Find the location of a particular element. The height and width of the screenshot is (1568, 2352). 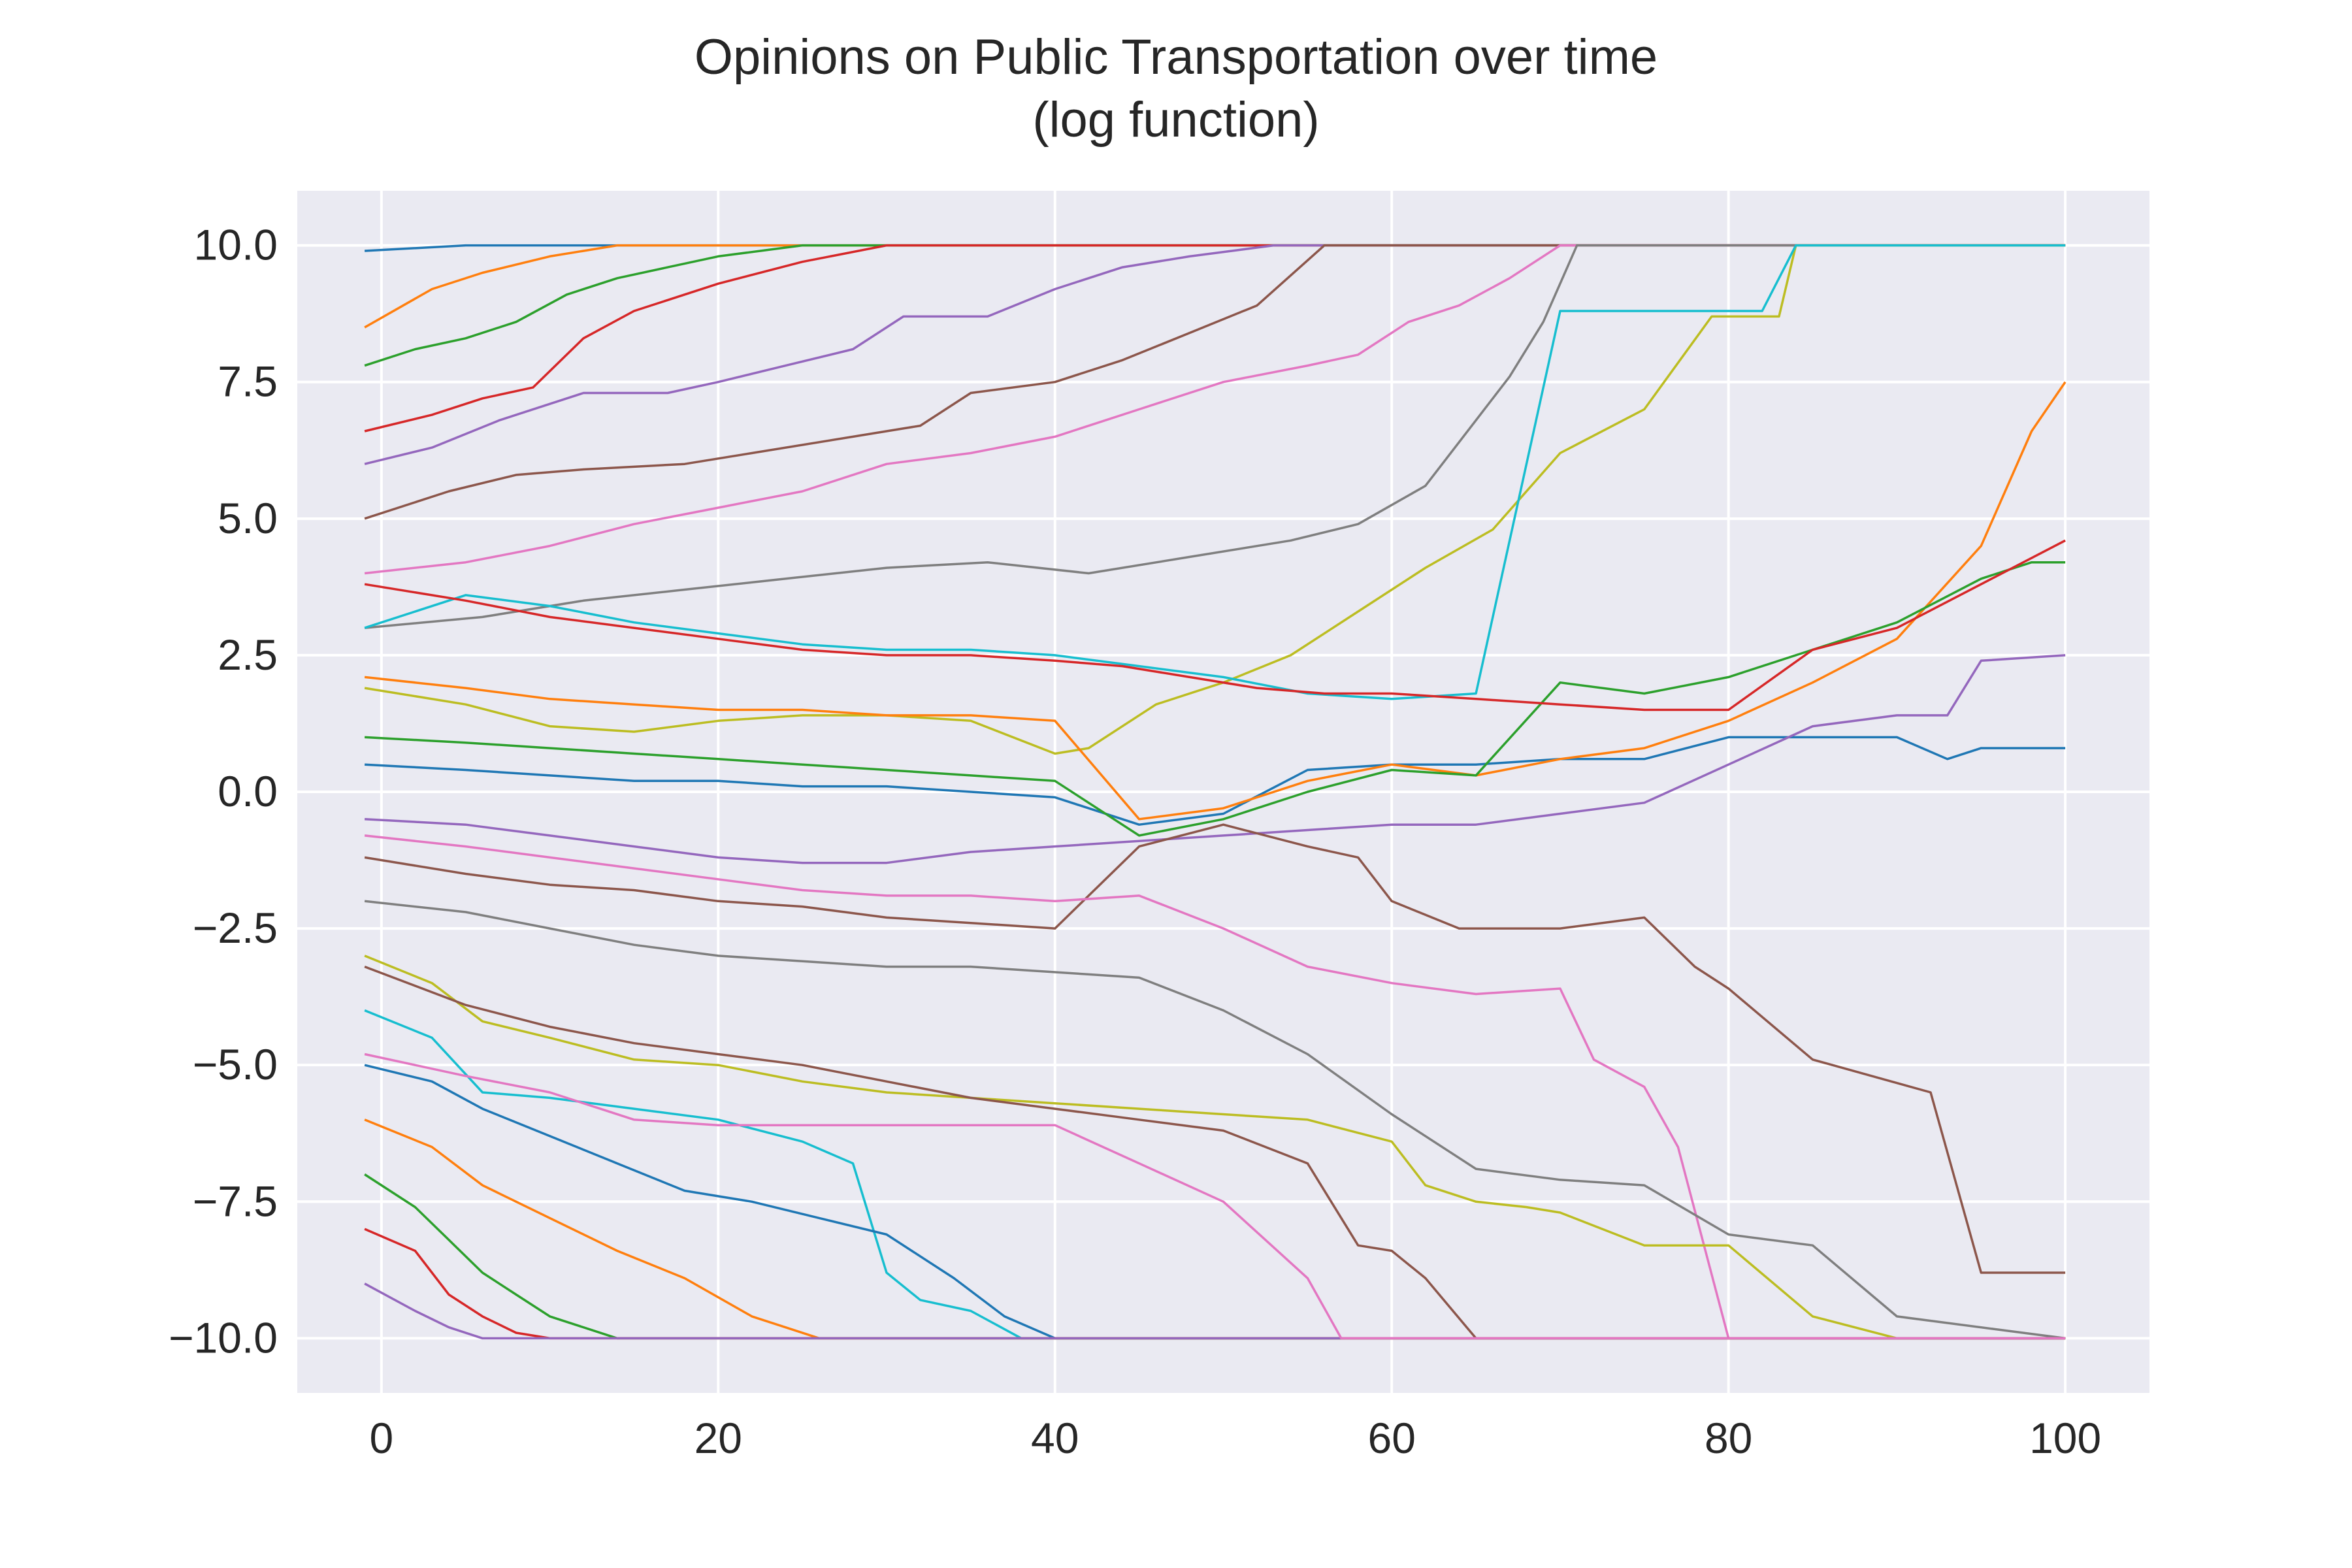

x-tick-label: 100 is located at coordinates (2065, 1438).